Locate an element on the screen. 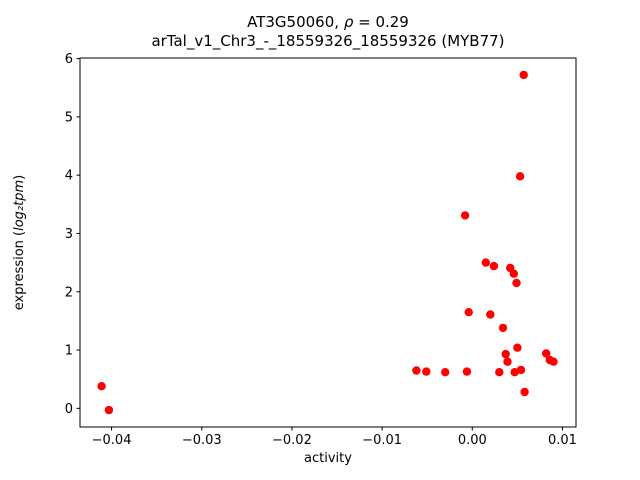 This screenshot has height=480, width=640. y-tick-label: 4 is located at coordinates (69, 176).